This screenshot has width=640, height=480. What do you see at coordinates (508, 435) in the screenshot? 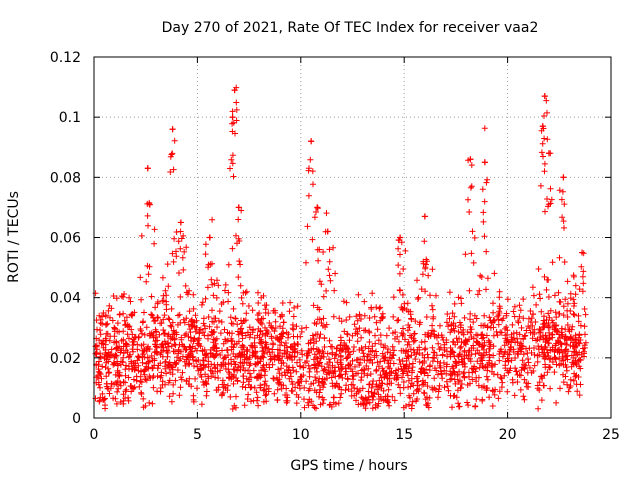
I see `x-tick-label: 20` at bounding box center [508, 435].